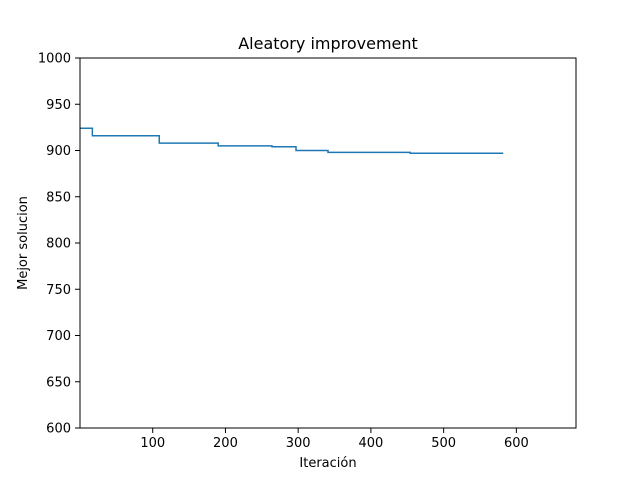  What do you see at coordinates (58, 197) in the screenshot?
I see `y-tick-label: 850` at bounding box center [58, 197].